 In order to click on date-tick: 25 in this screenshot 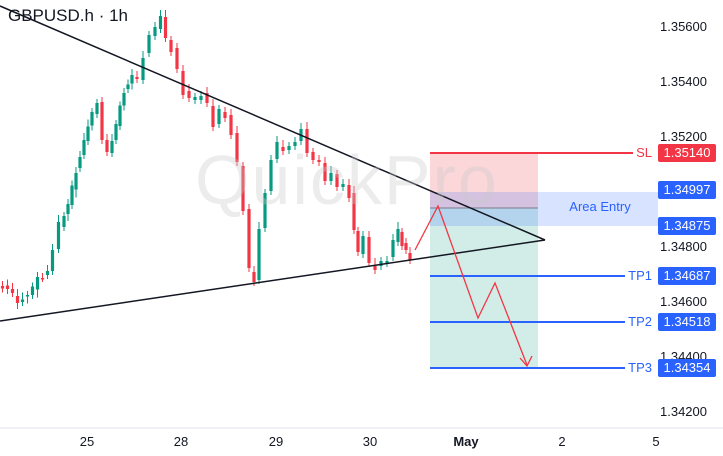, I will do `click(87, 441)`.